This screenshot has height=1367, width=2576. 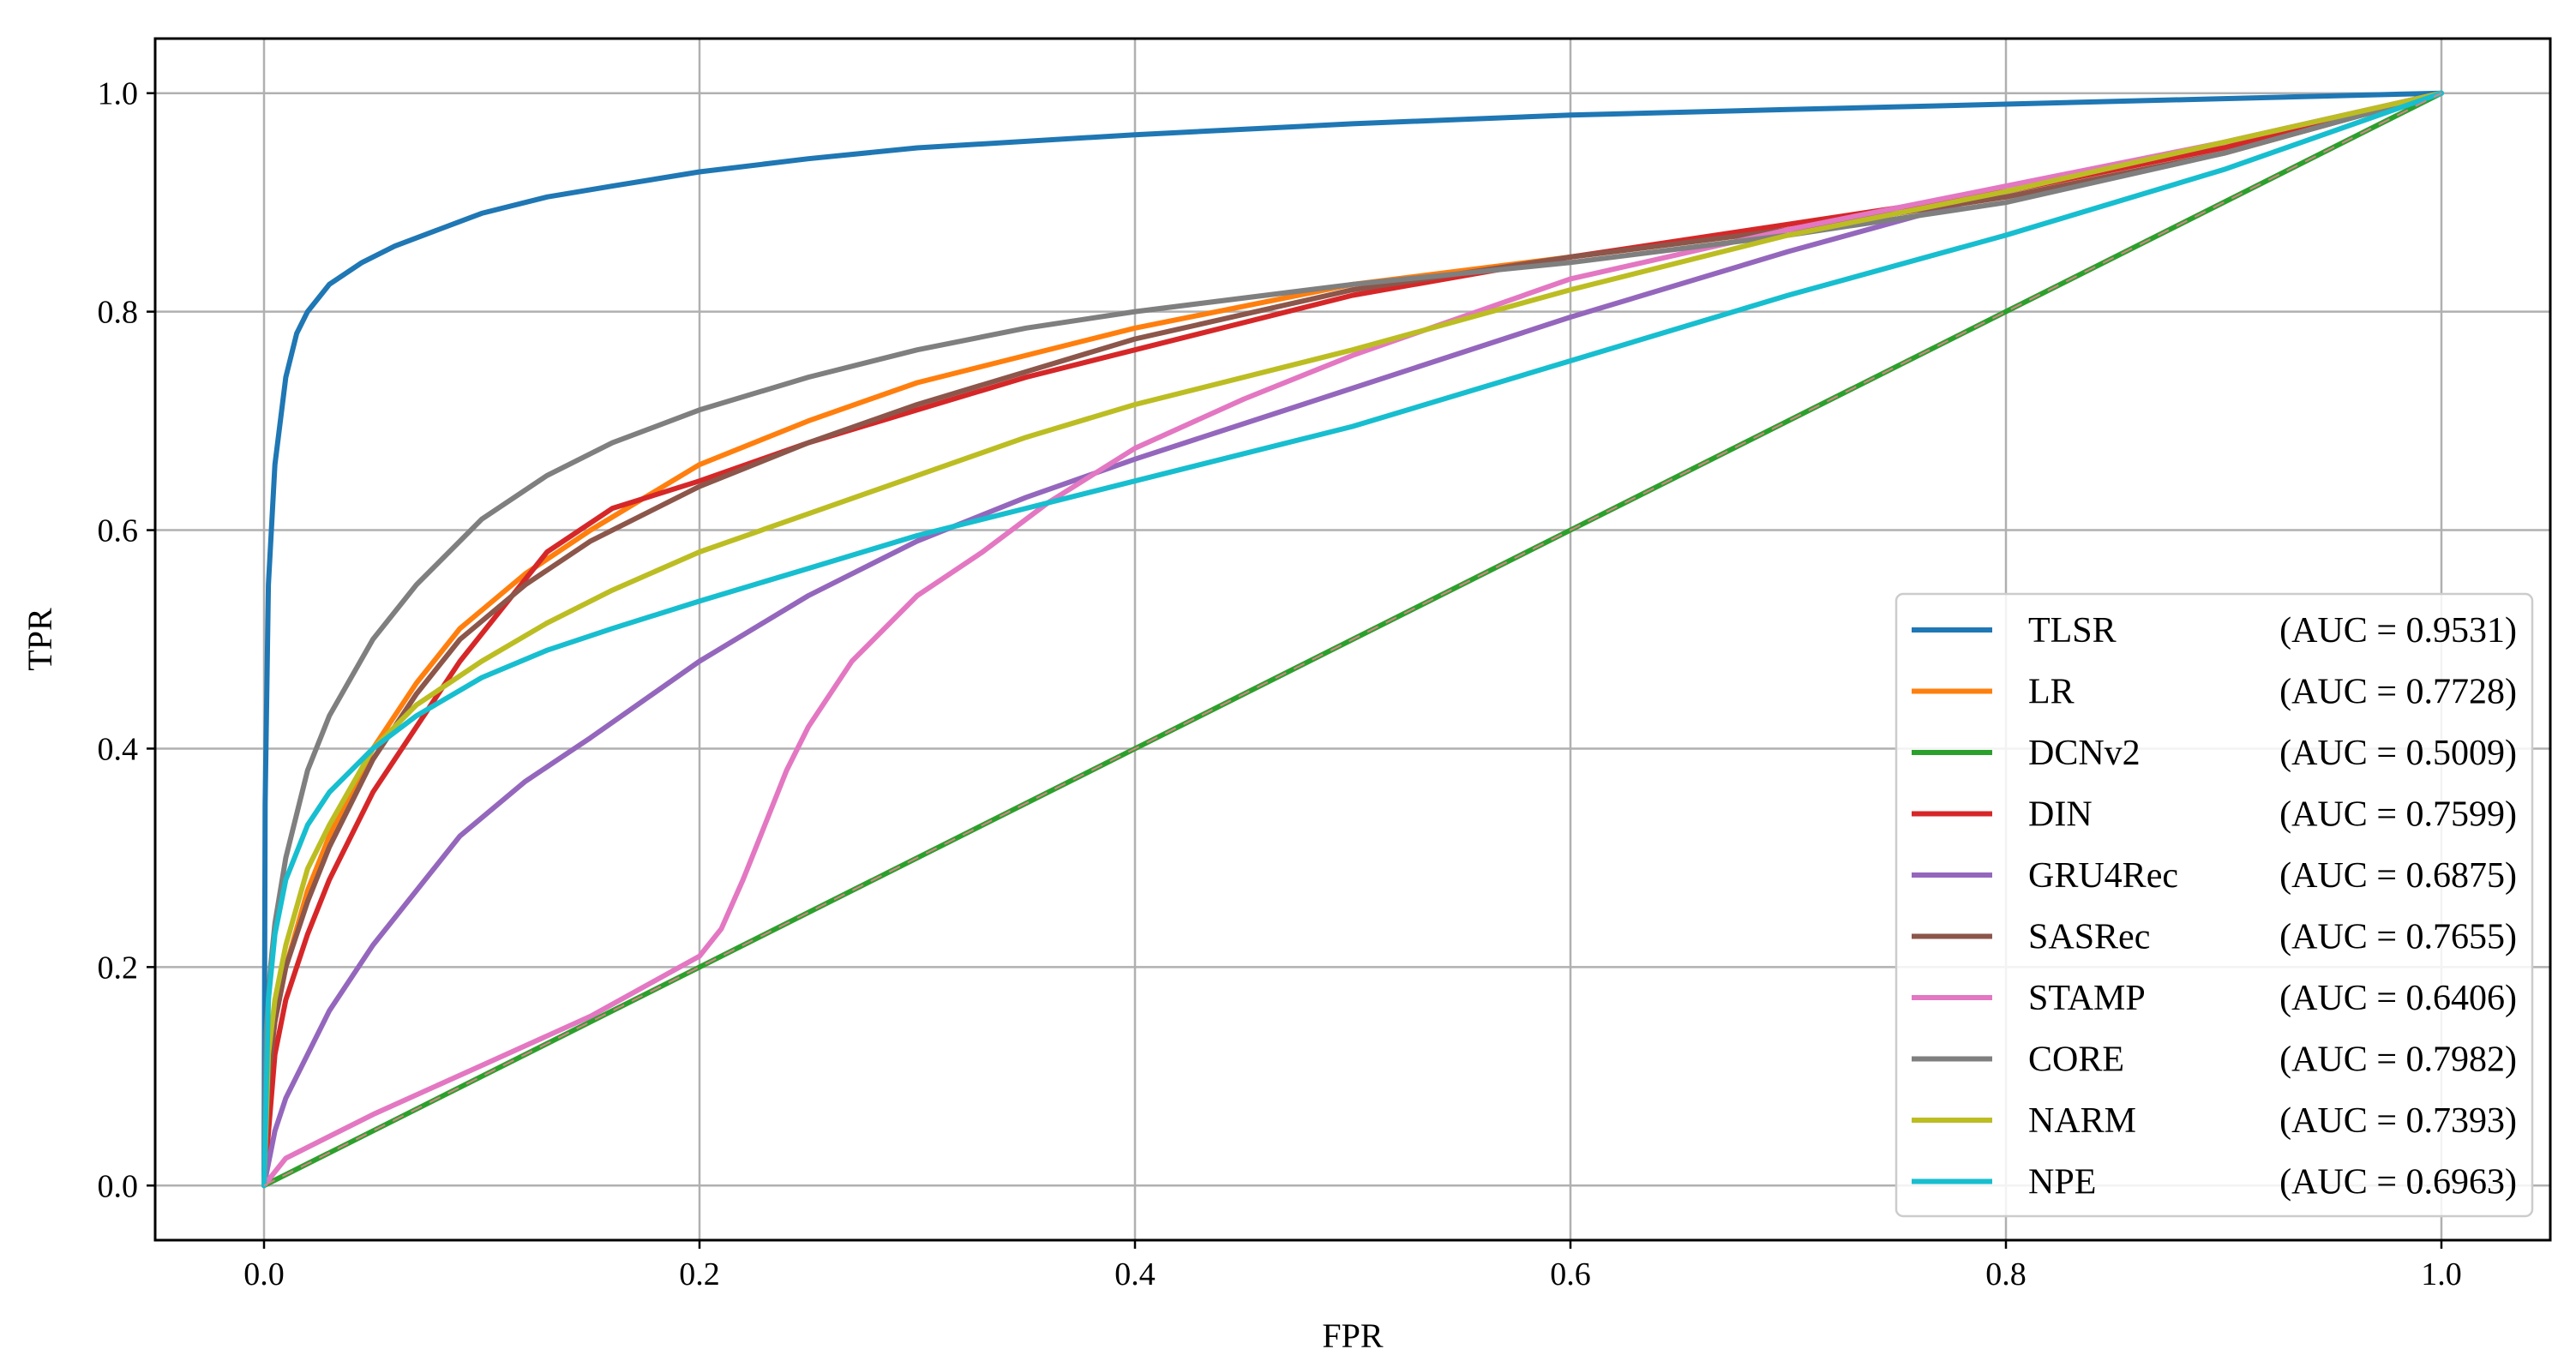 What do you see at coordinates (2214, 1182) in the screenshot?
I see `legend-entry-npe: NPE (AUC = 0.6963)` at bounding box center [2214, 1182].